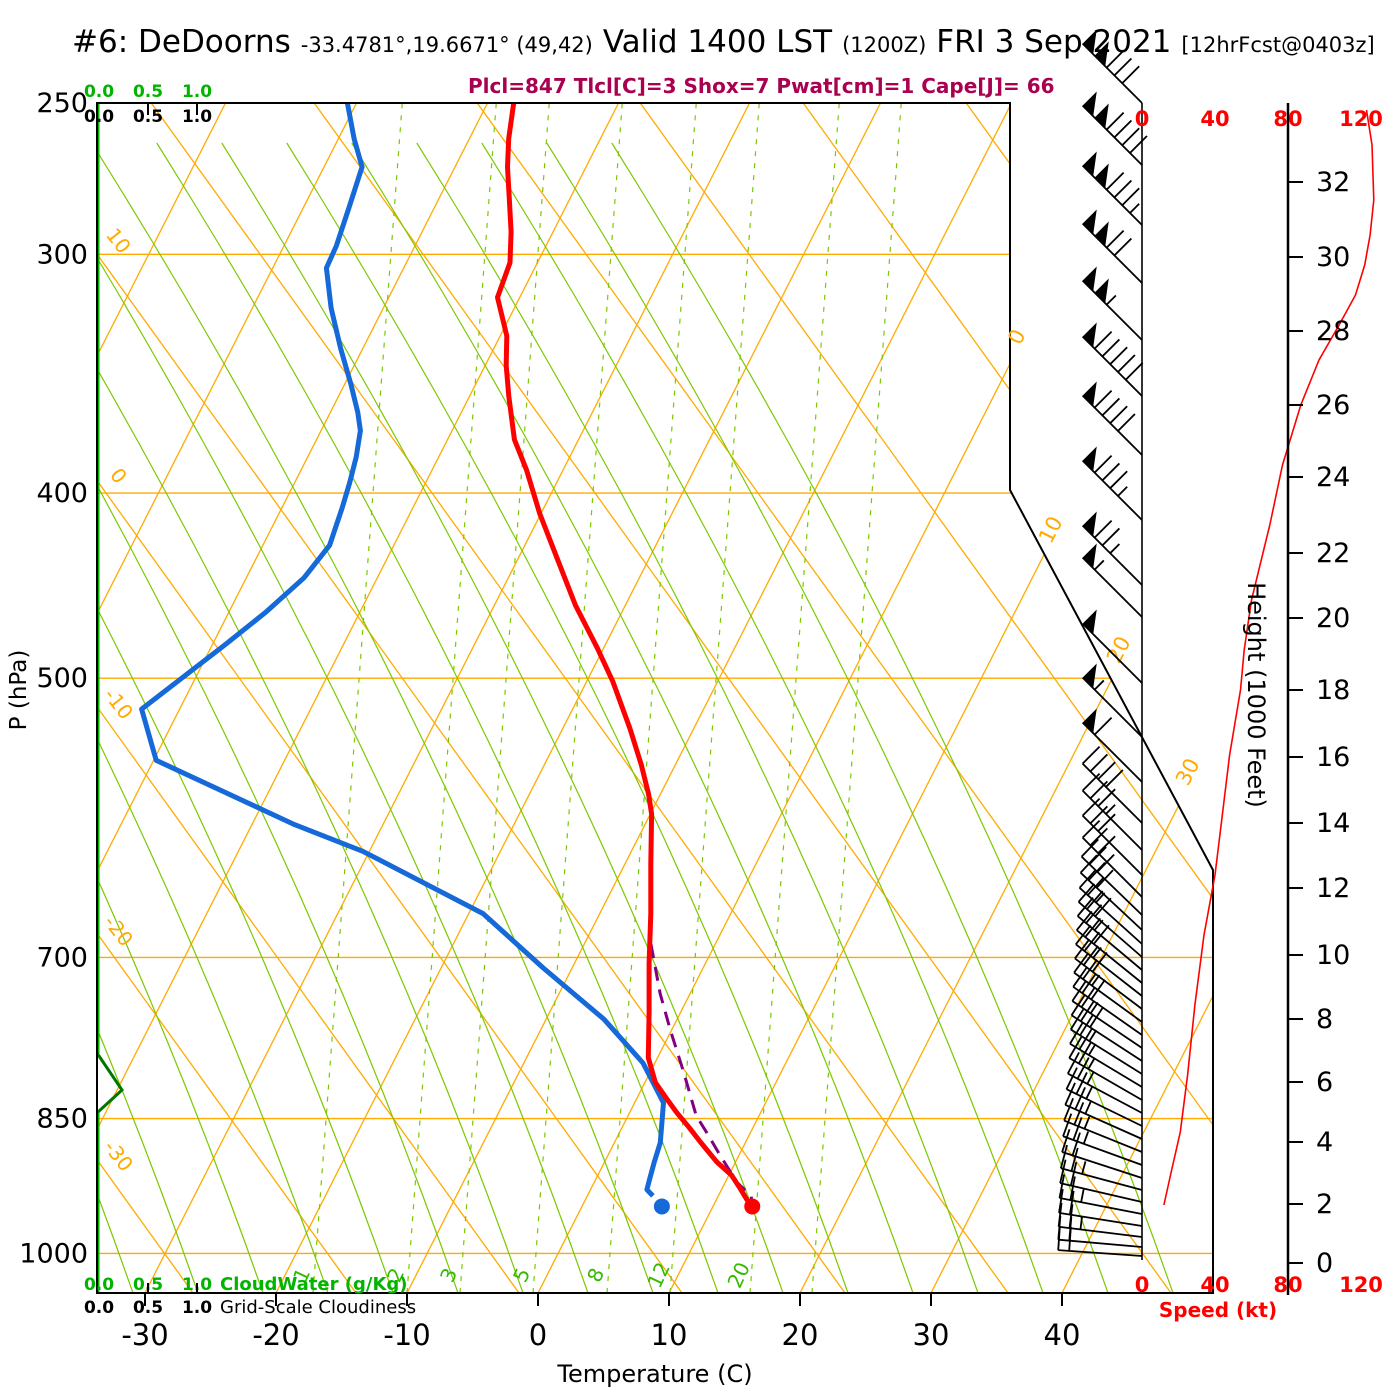  What do you see at coordinates (1054, 42) in the screenshot?
I see `valid-date: FRI 3 Sep 2021` at bounding box center [1054, 42].